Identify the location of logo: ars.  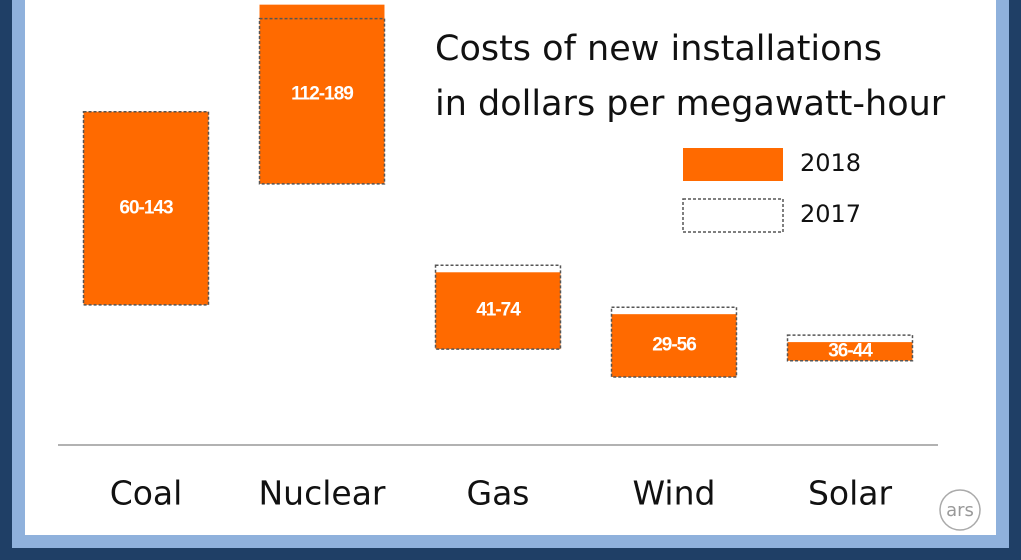
(960, 510).